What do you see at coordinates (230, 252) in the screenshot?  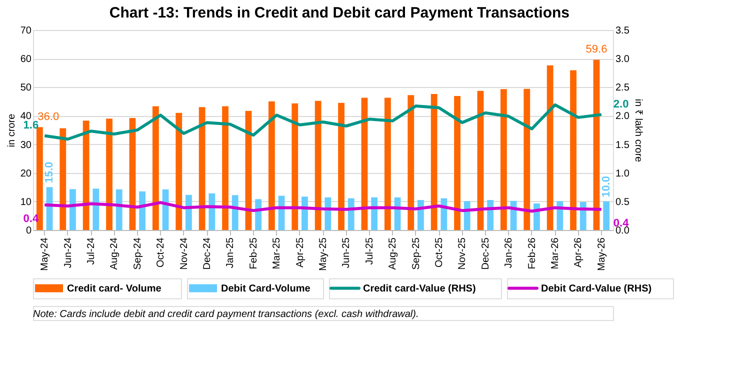 I see `x-tick-label: Jan-25` at bounding box center [230, 252].